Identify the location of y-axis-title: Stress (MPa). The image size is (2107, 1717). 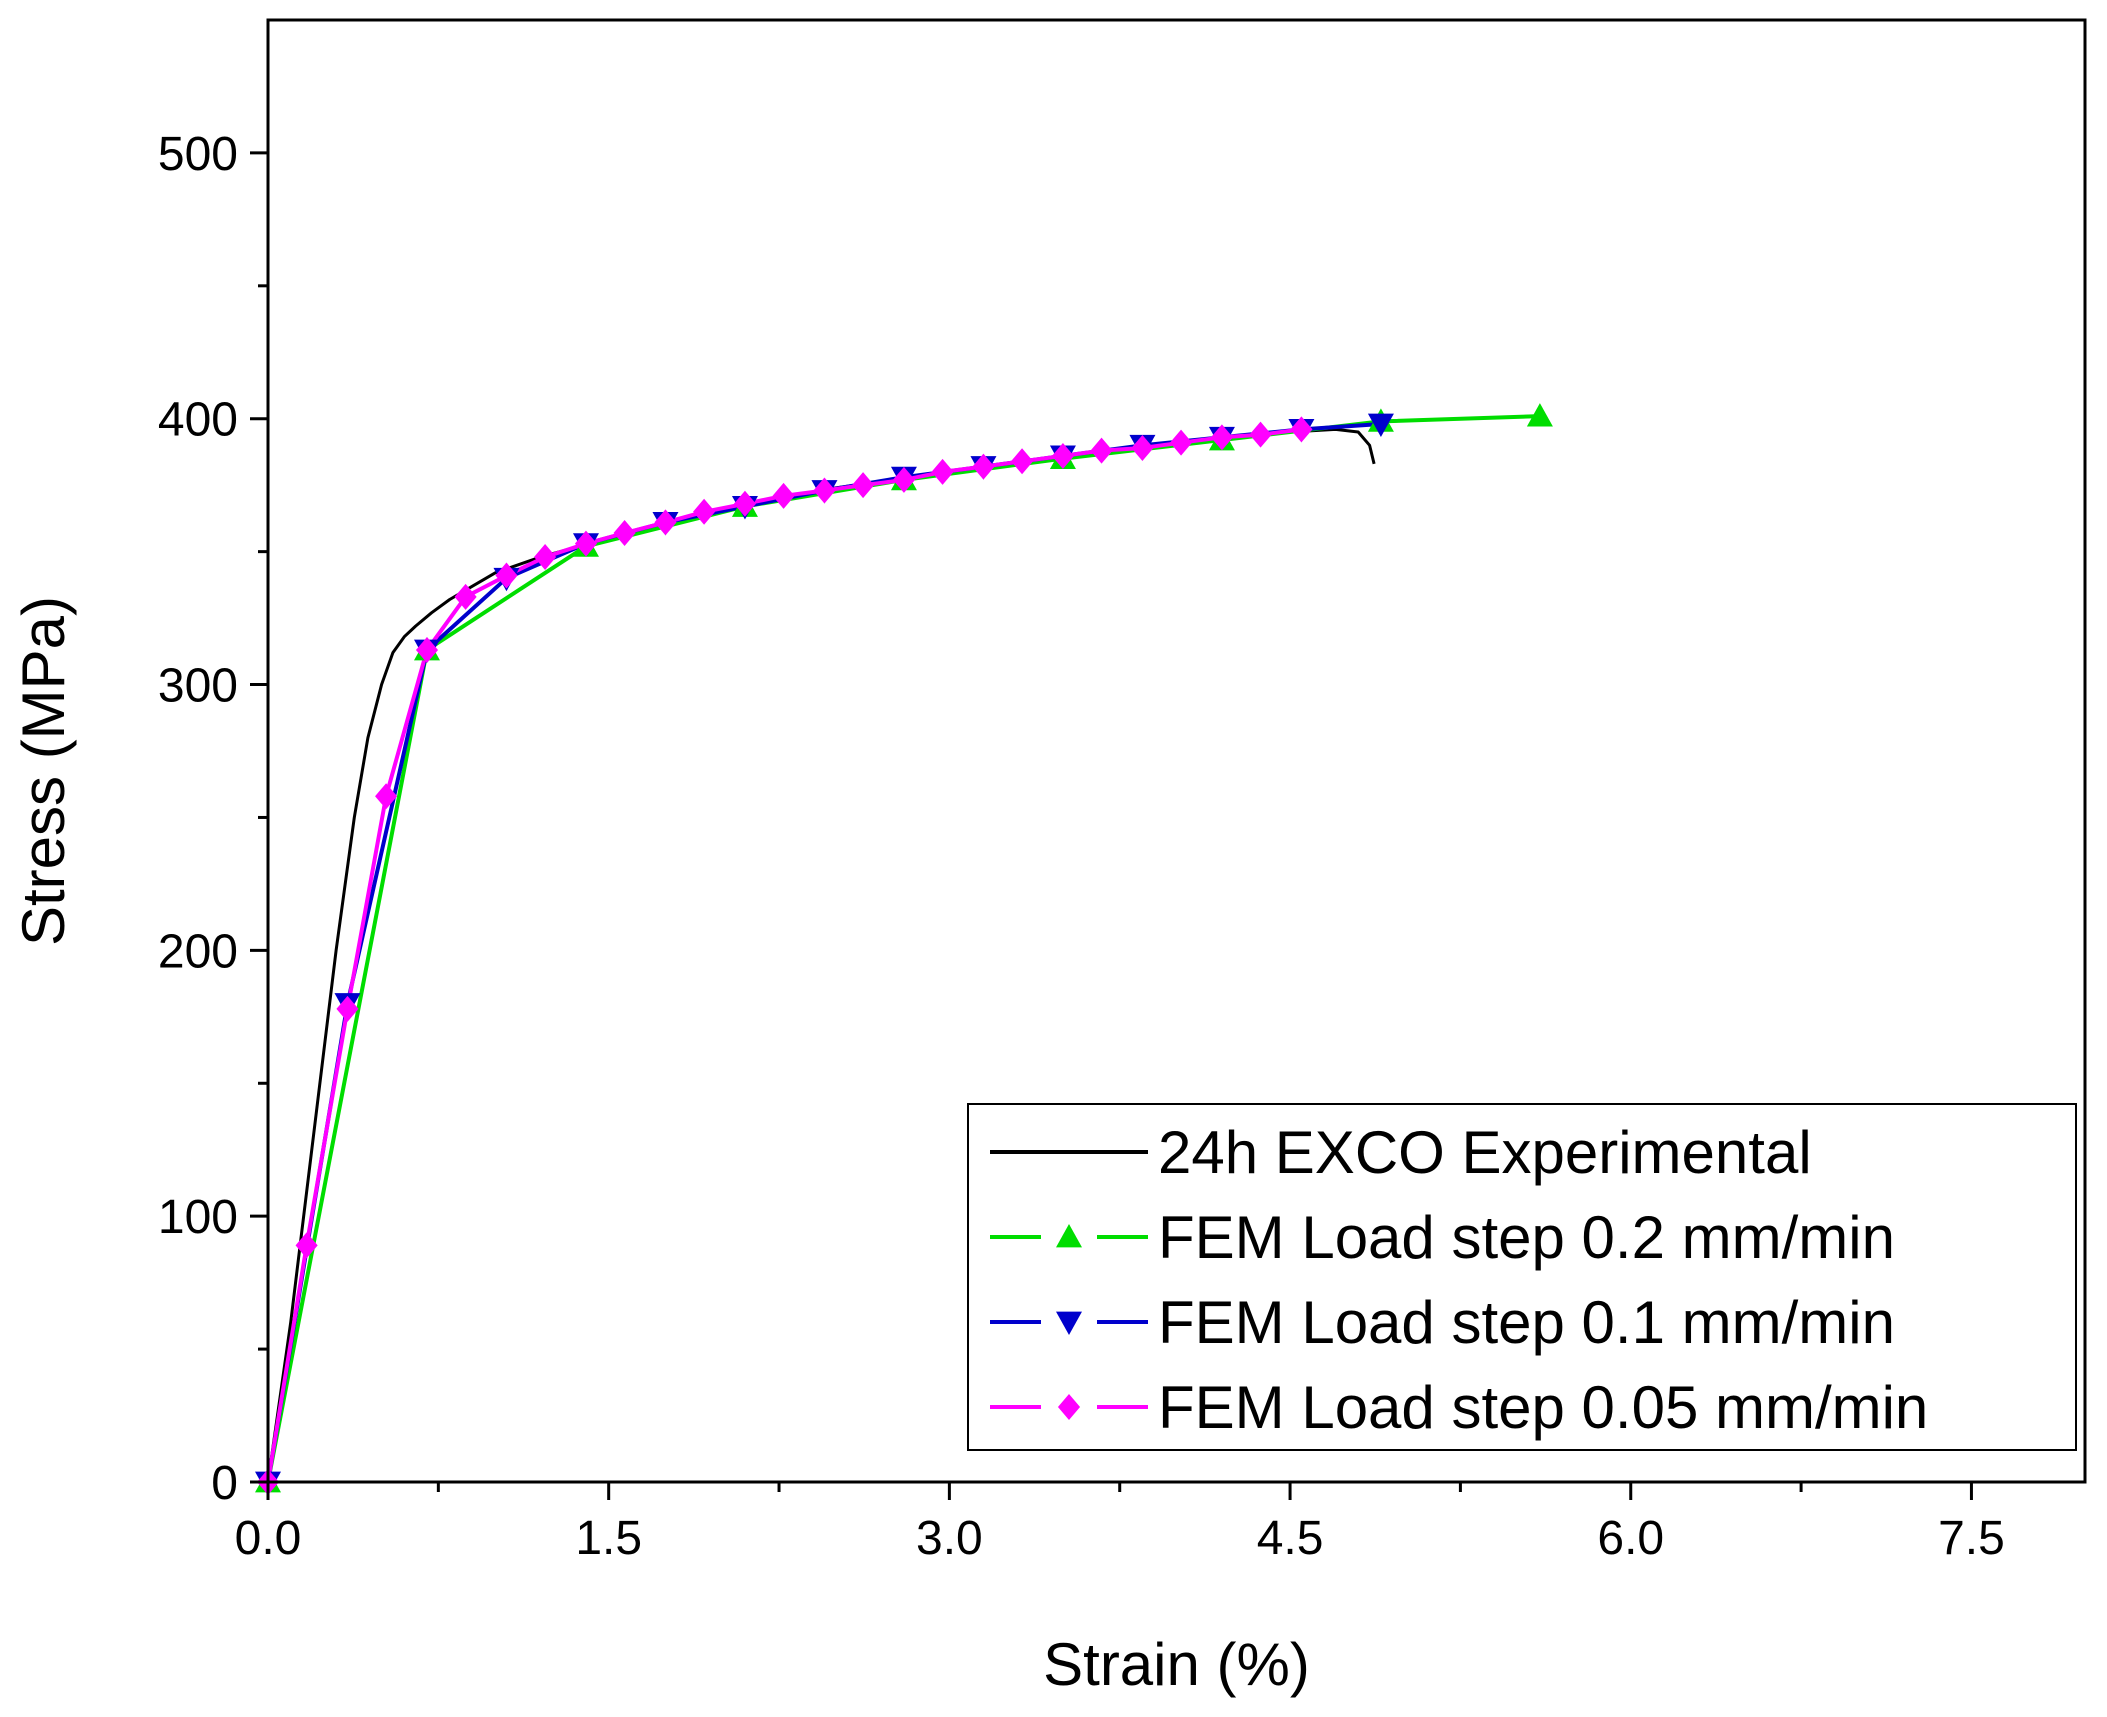
(43, 771).